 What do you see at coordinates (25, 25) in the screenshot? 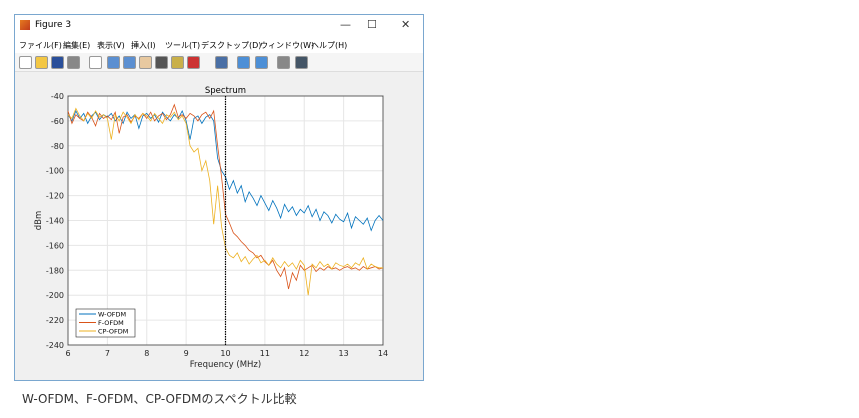
I see `matlab-logo-icon` at bounding box center [25, 25].